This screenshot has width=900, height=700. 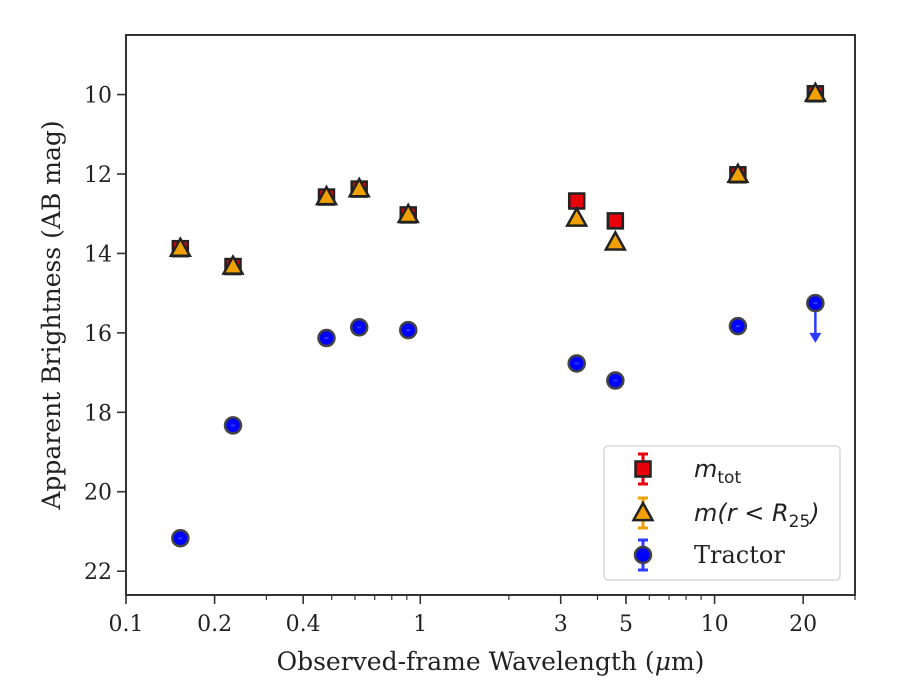 What do you see at coordinates (561, 624) in the screenshot?
I see `x-tick-label: 3` at bounding box center [561, 624].